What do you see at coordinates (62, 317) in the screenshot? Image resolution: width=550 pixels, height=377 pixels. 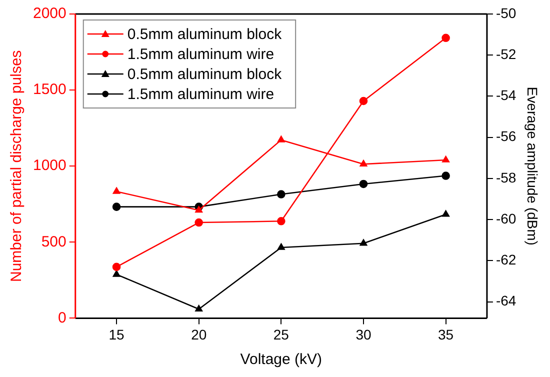 I see `y-tick-label: 0` at bounding box center [62, 317].